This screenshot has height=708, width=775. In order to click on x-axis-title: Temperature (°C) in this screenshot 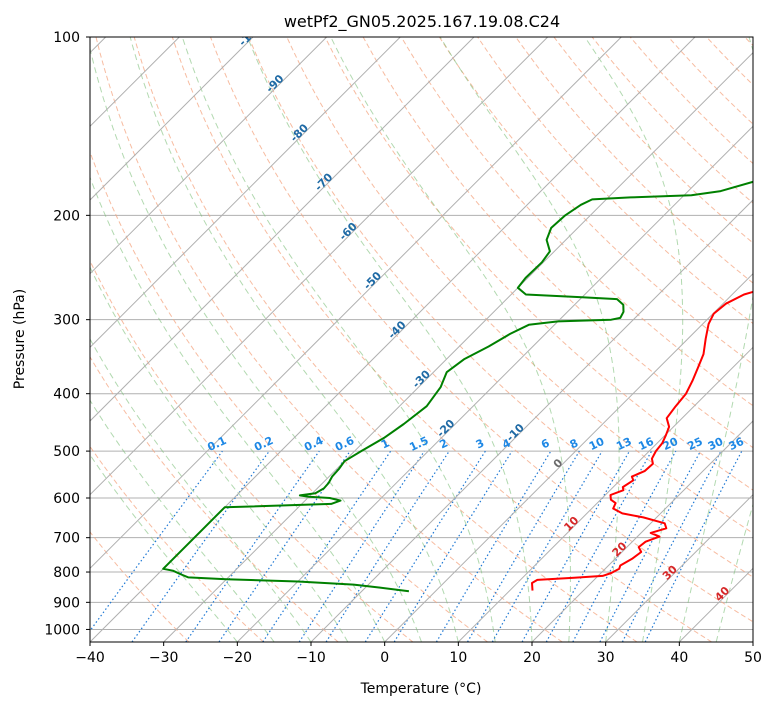, I will do `click(421, 689)`.